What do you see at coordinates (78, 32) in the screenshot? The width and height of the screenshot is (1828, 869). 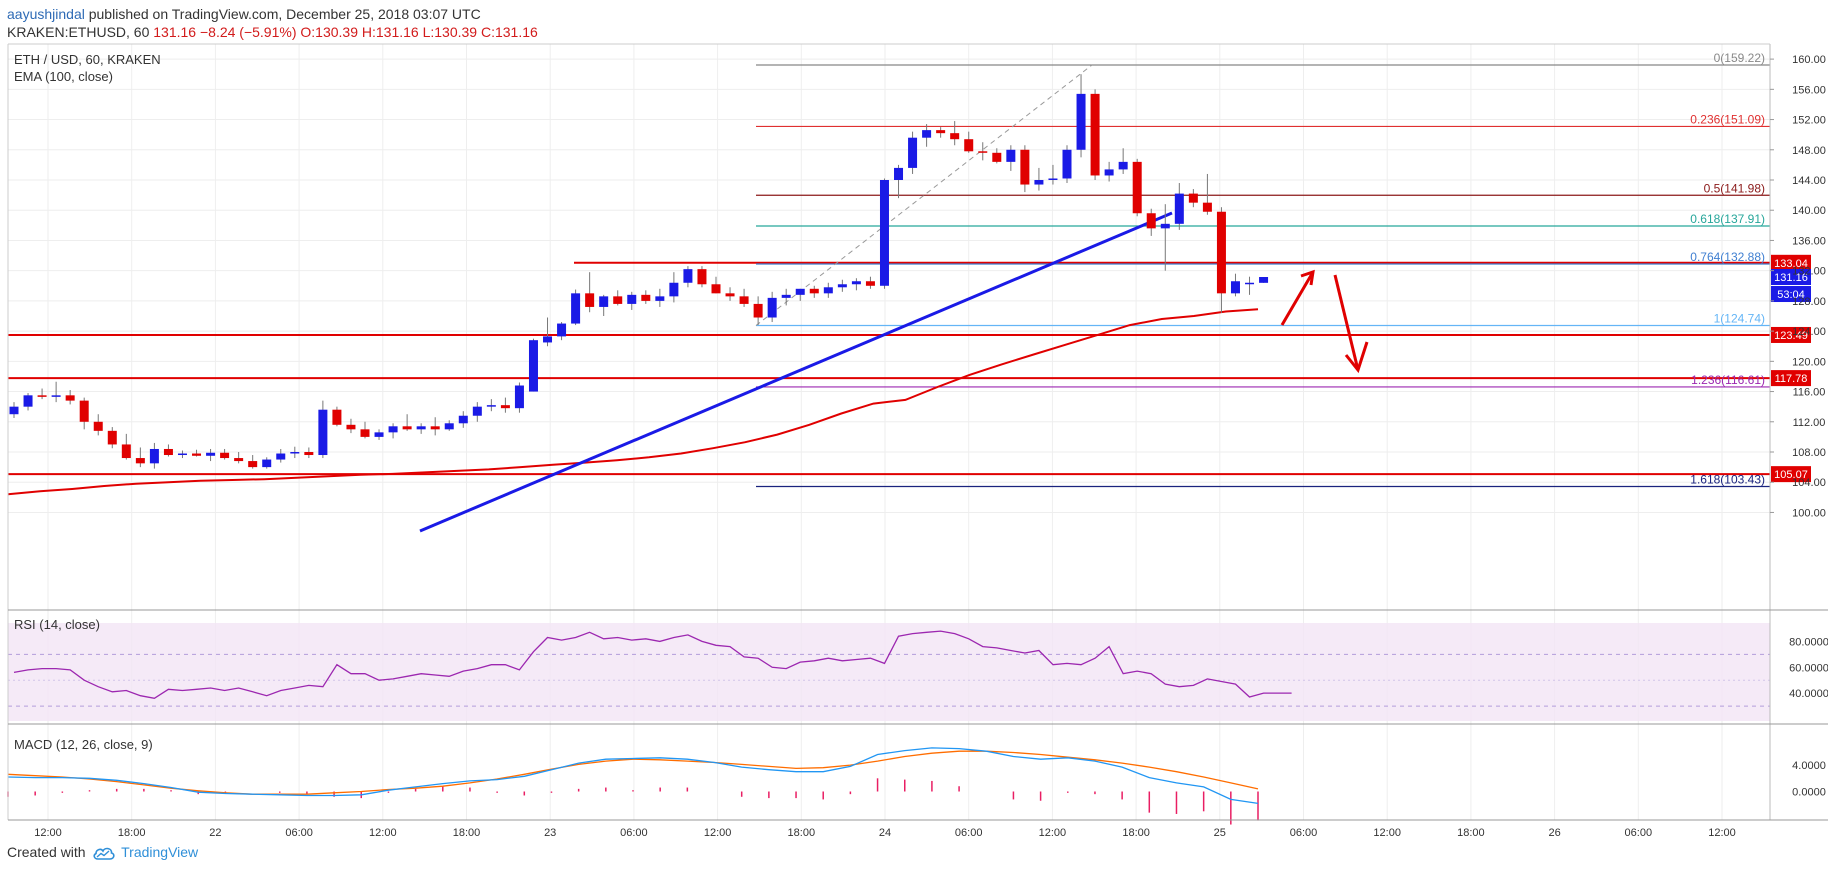 I see `ticker-symbol: KRAKEN:ETHUSD, 60` at bounding box center [78, 32].